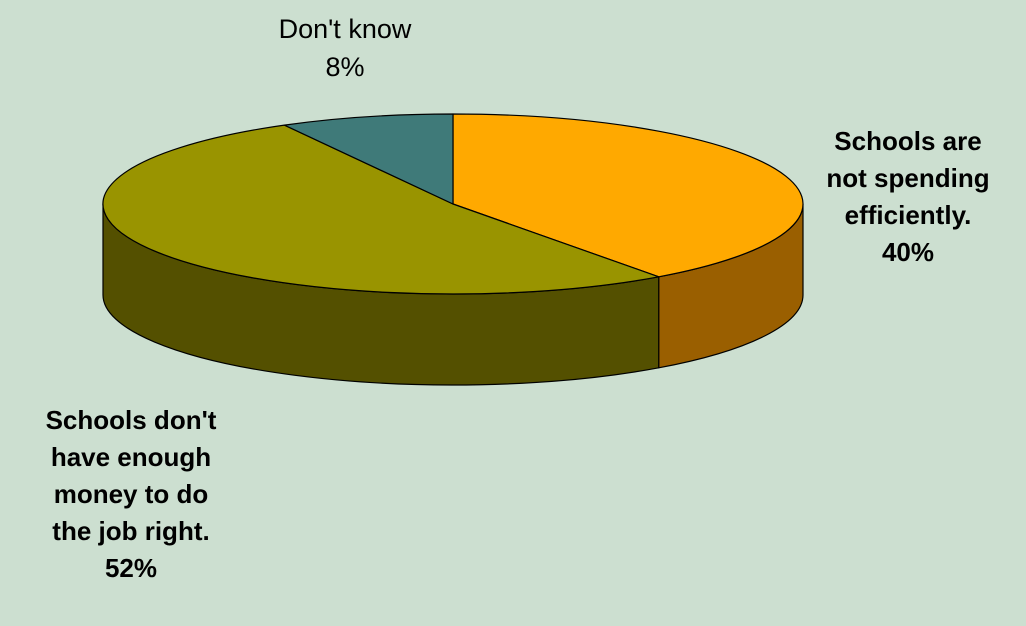  What do you see at coordinates (381, 209) in the screenshot?
I see `slice-not-enough-money-top` at bounding box center [381, 209].